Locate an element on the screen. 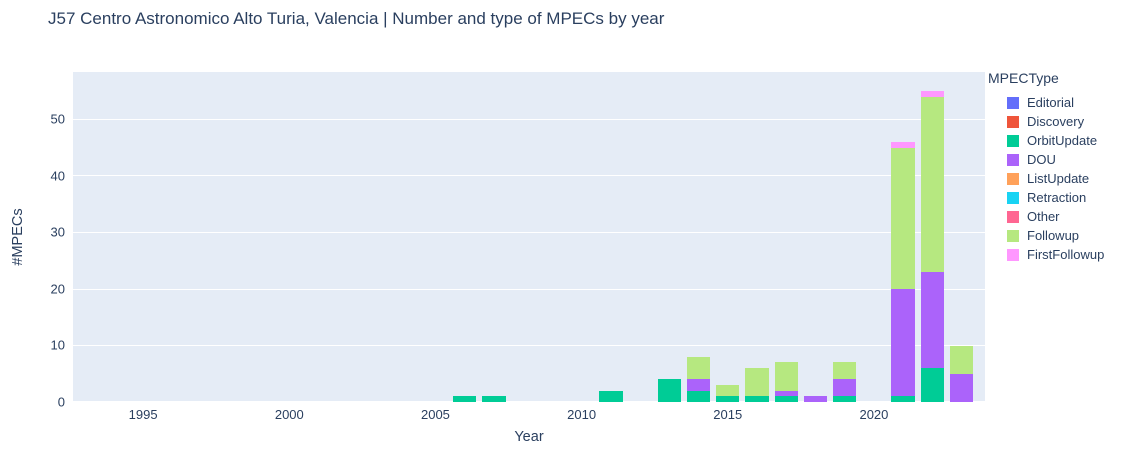  bar-segment-orbitupdate-2015 is located at coordinates (728, 399).